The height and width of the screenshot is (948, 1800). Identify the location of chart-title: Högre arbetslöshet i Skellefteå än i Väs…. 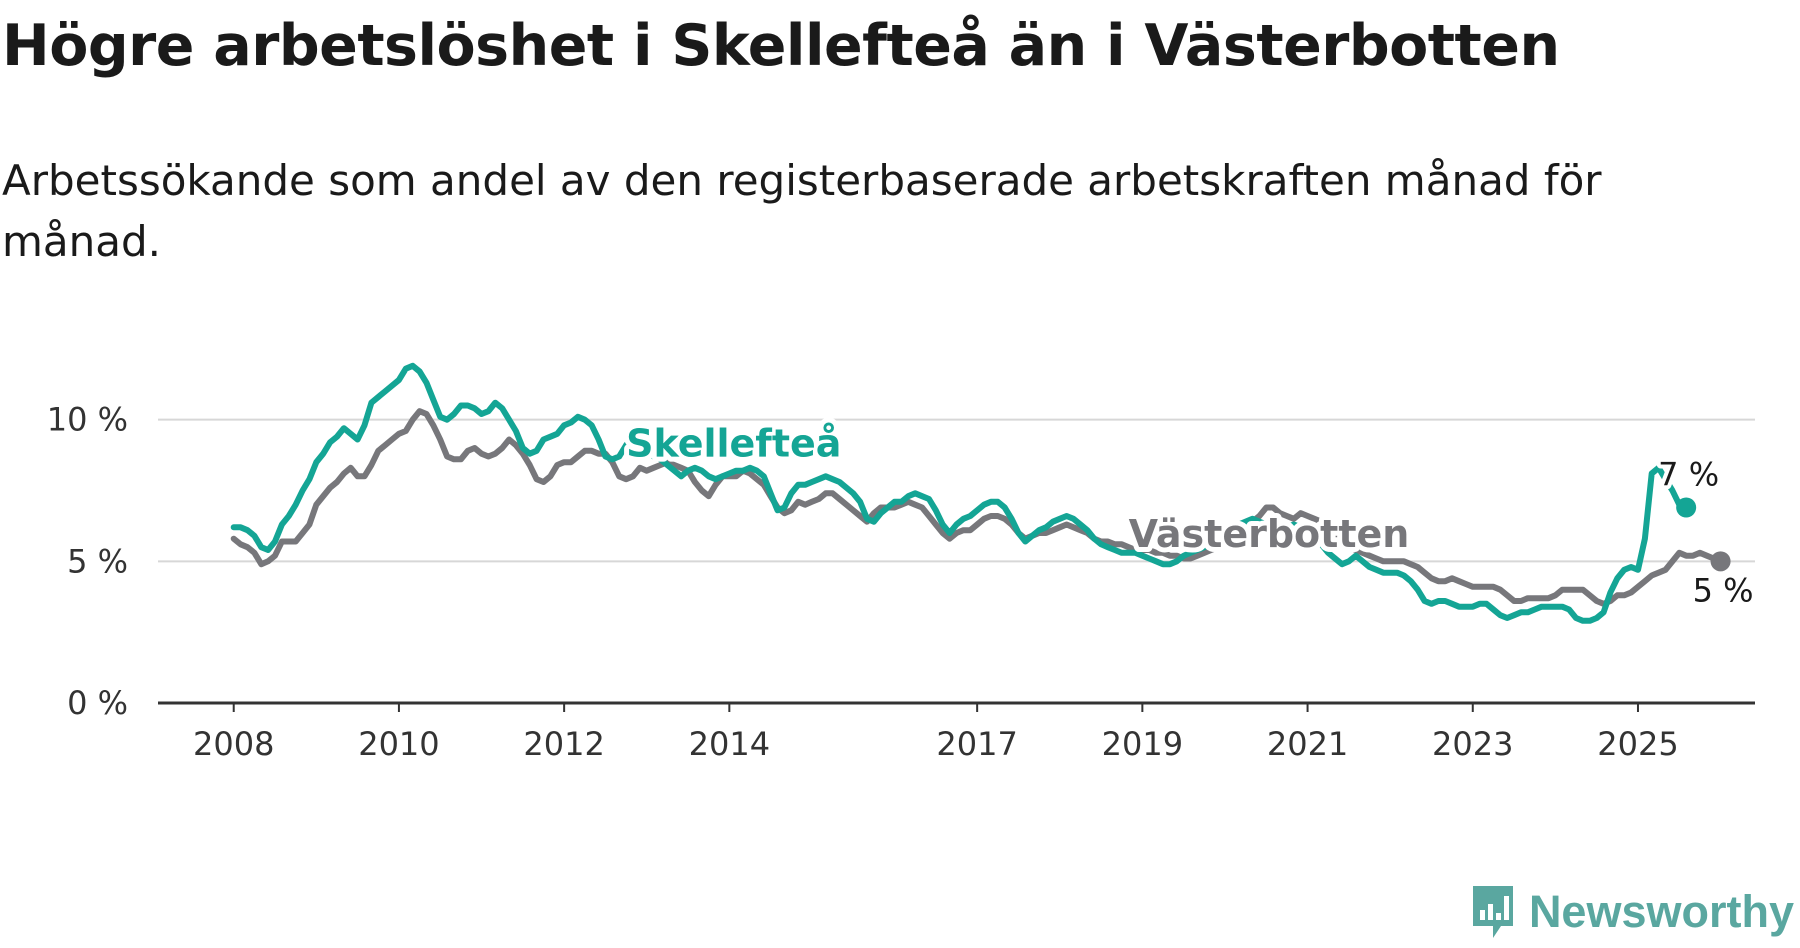
(781, 46).